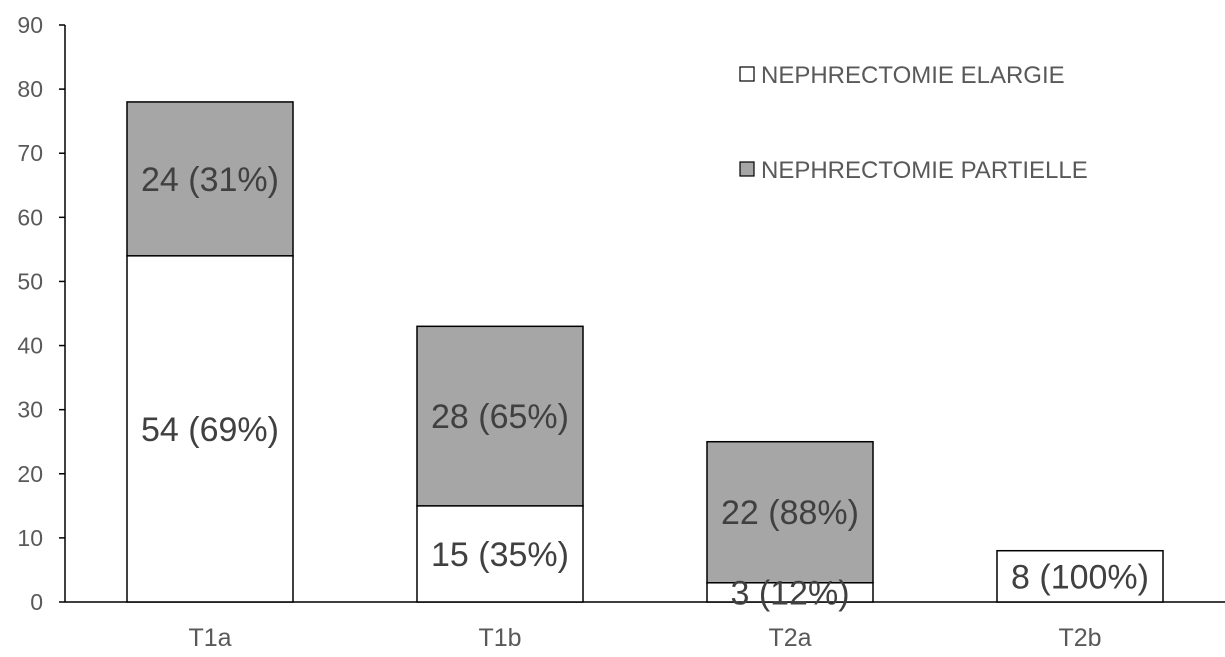 The image size is (1225, 657). I want to click on data-label-t2a-series-2: 22 (88%), so click(790, 513).